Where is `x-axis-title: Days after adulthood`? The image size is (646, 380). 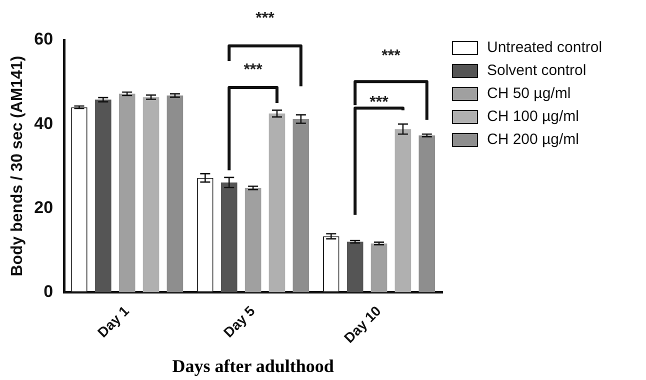
x-axis-title: Days after adulthood is located at coordinates (253, 366).